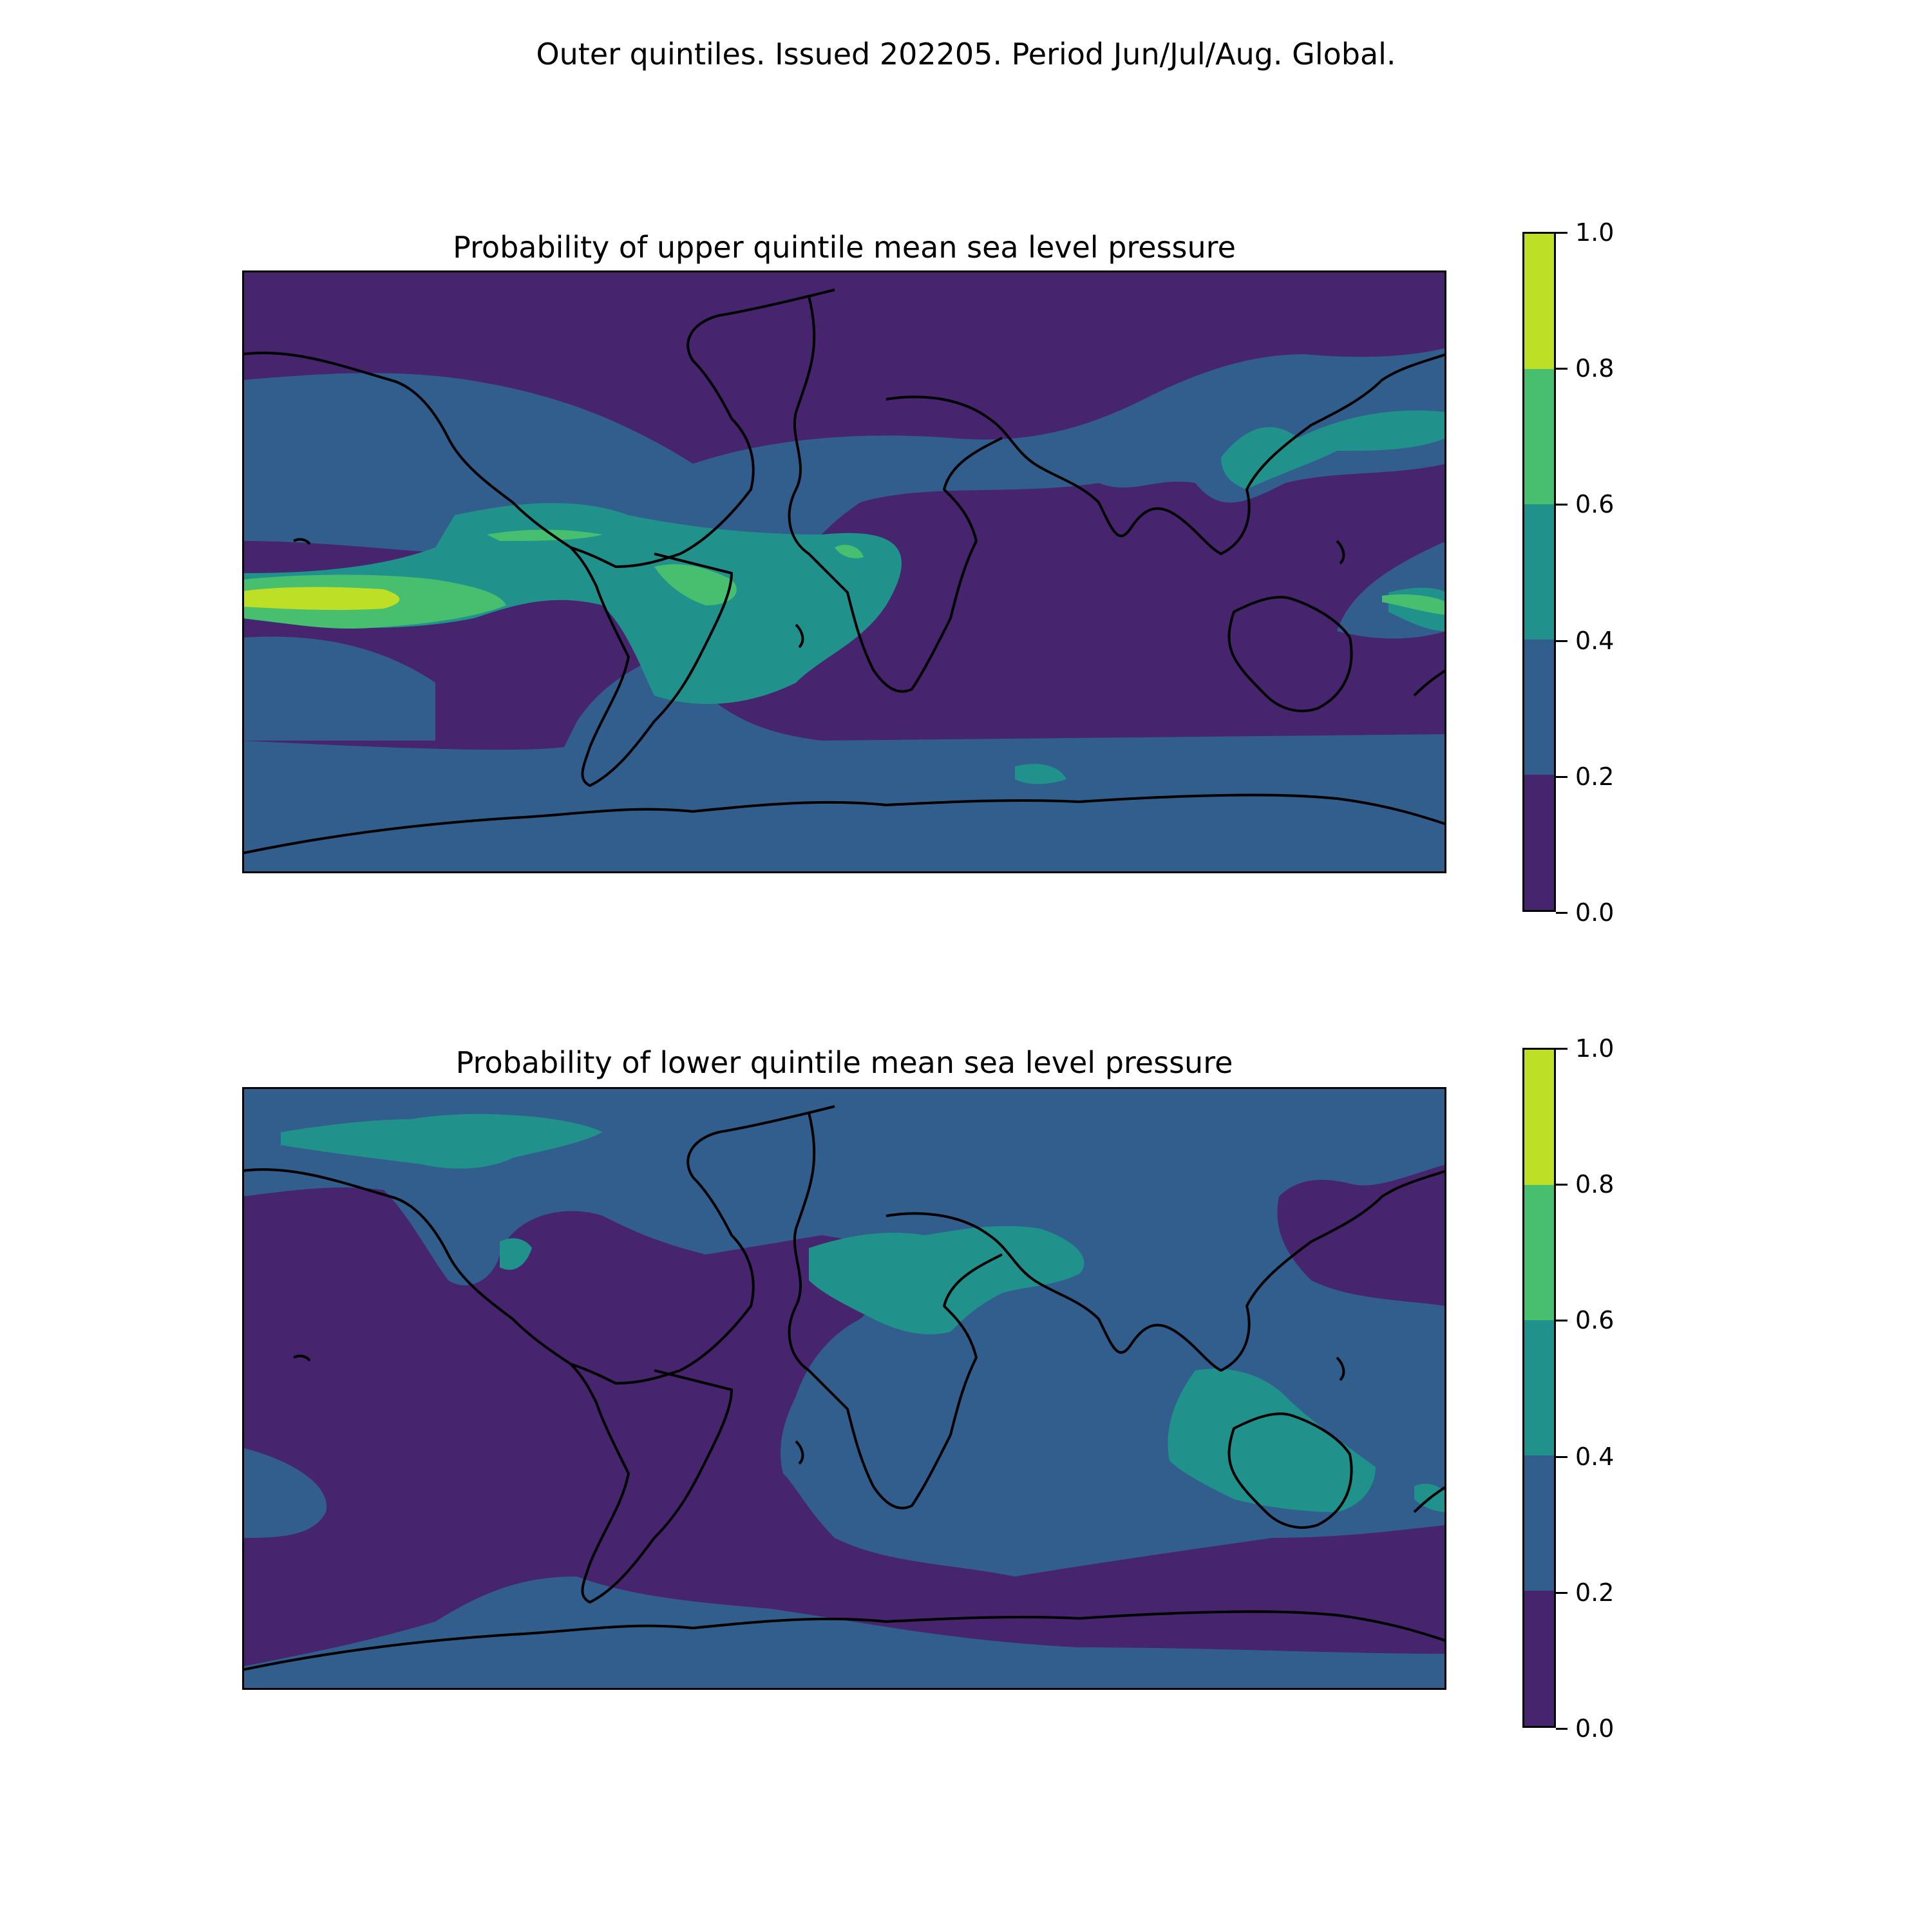 The height and width of the screenshot is (1932, 1932). I want to click on lower-colorbar-tick-label: 0.6, so click(1595, 1320).